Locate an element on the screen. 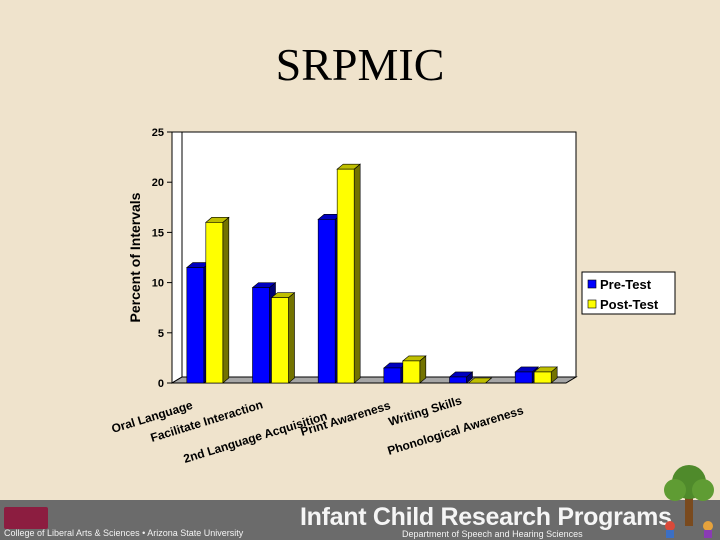 This screenshot has width=720, height=540. footer-bar is located at coordinates (360, 520).